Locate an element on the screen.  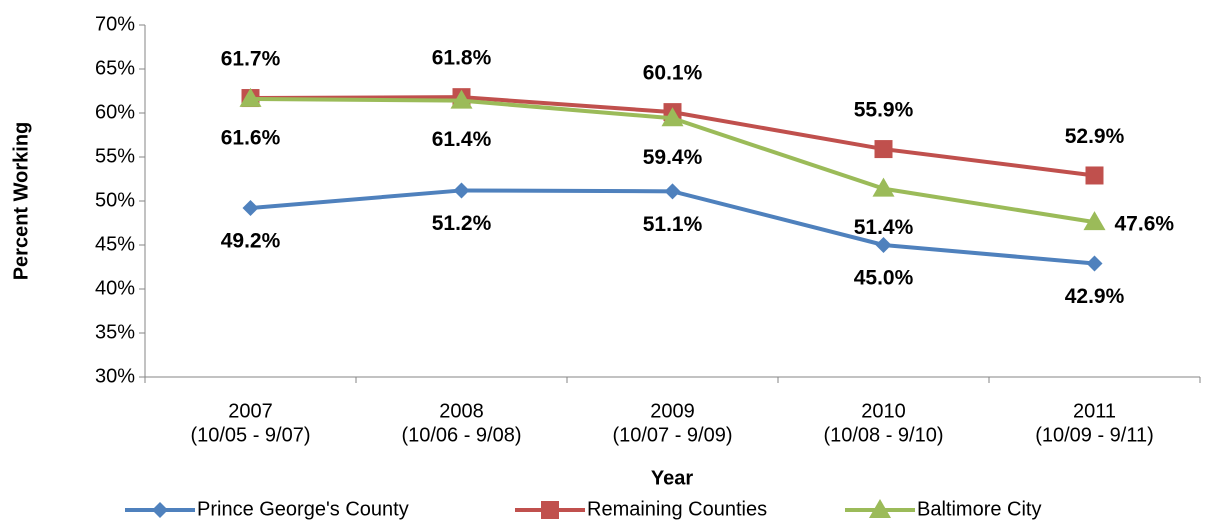
x-tick-label: 2009 is located at coordinates (672, 411).